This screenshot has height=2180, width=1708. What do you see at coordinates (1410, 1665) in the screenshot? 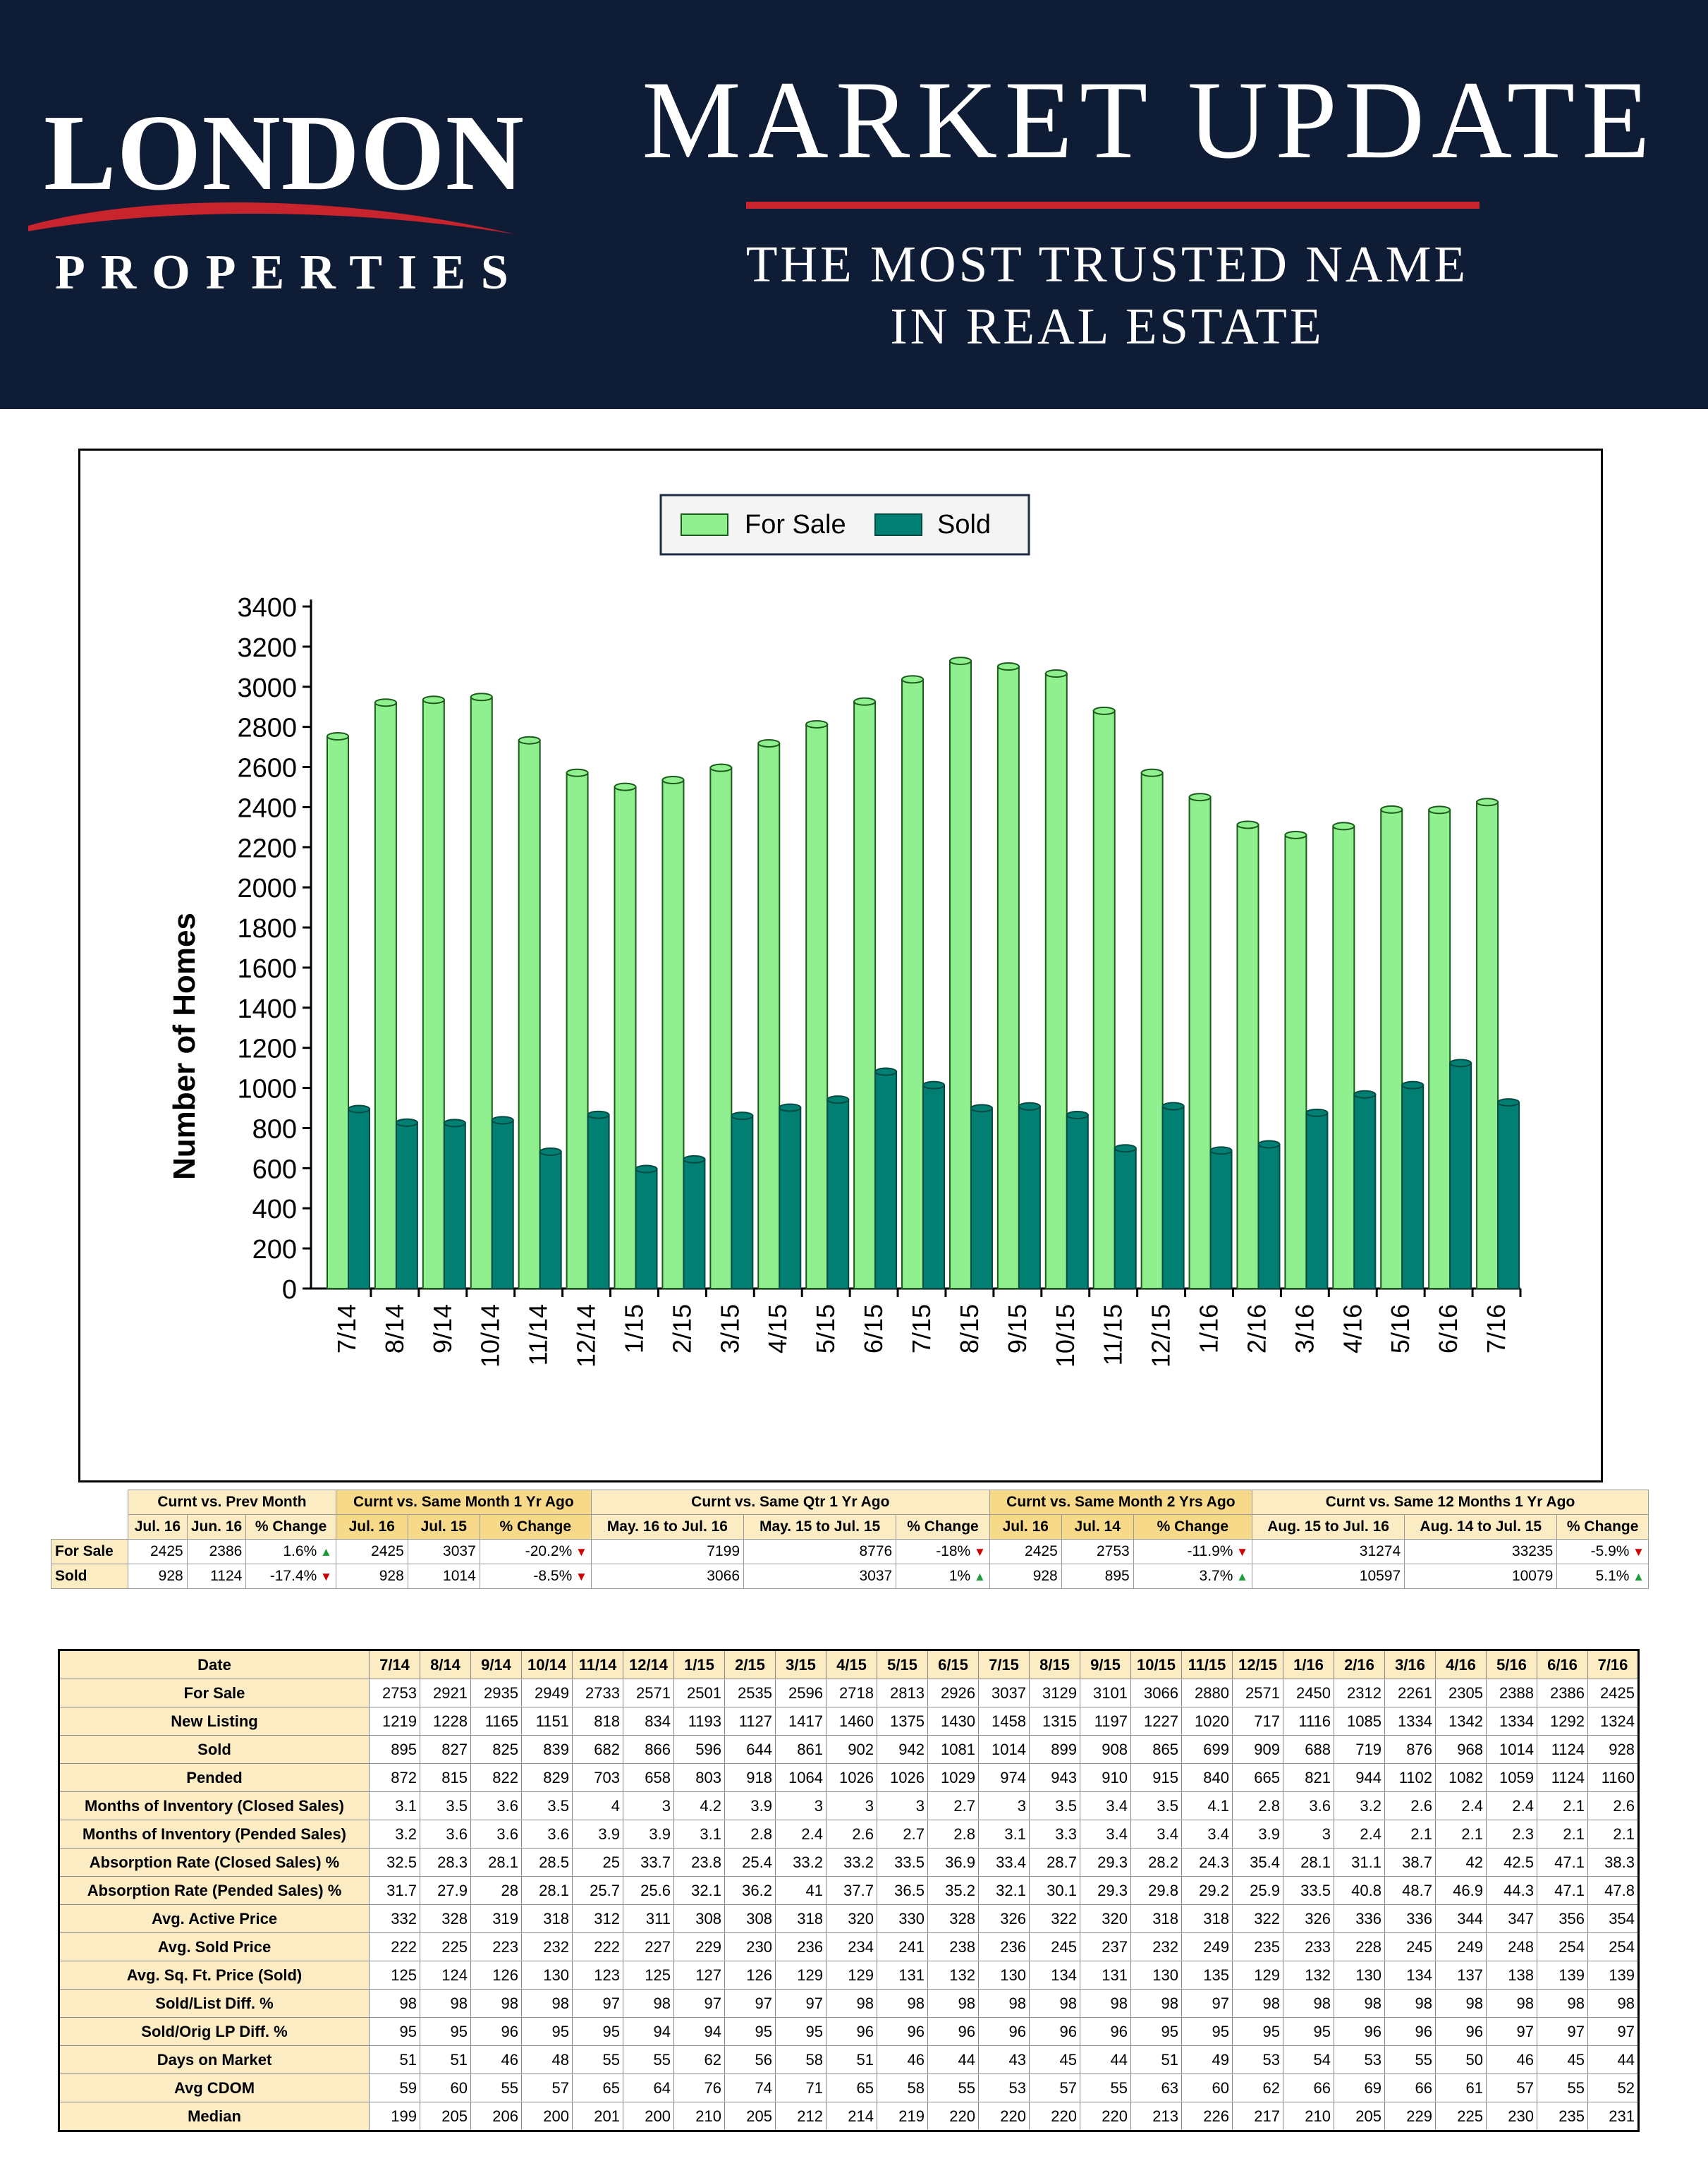
I see `stats-date-header: 3/16` at bounding box center [1410, 1665].